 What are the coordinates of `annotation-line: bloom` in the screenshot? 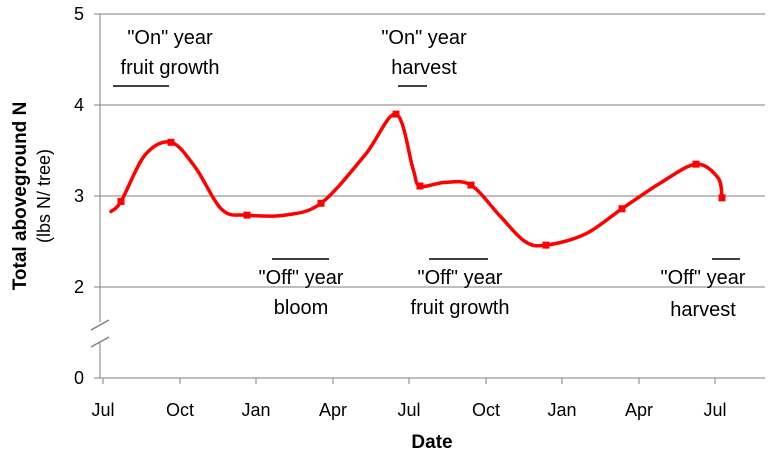 It's located at (301, 308).